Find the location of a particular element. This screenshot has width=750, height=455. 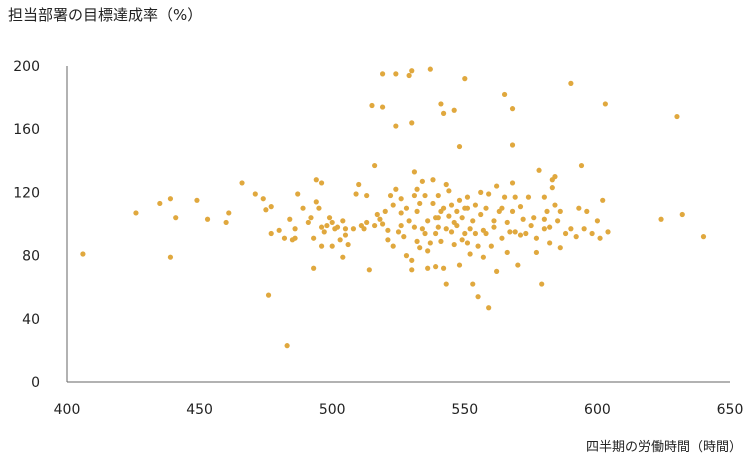

y-tick-label: 120 is located at coordinates (26, 193).